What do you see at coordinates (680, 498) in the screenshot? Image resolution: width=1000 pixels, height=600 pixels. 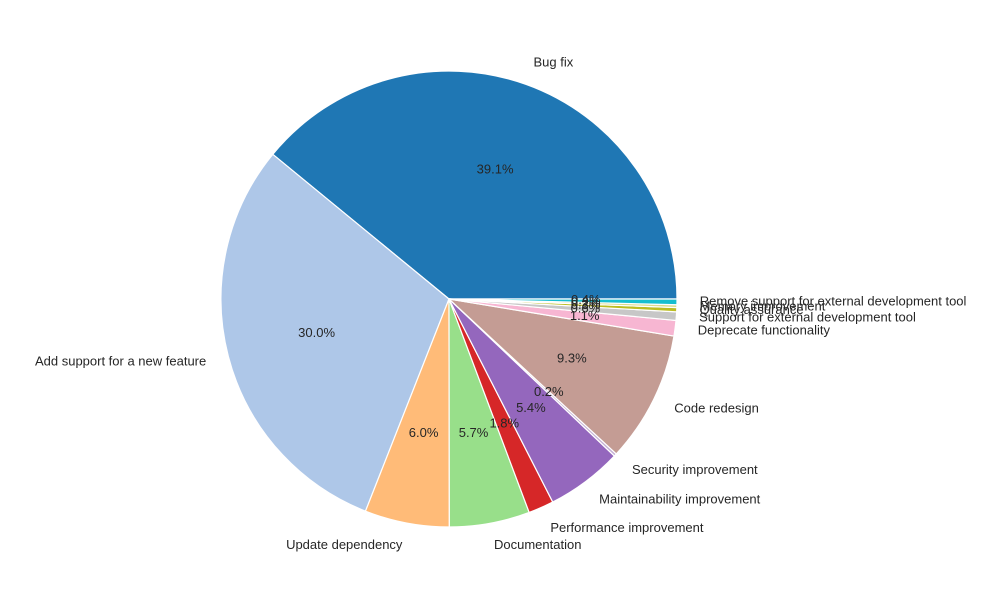 I see `slice-label-maintainability-improvement: Maintainability improvement` at bounding box center [680, 498].